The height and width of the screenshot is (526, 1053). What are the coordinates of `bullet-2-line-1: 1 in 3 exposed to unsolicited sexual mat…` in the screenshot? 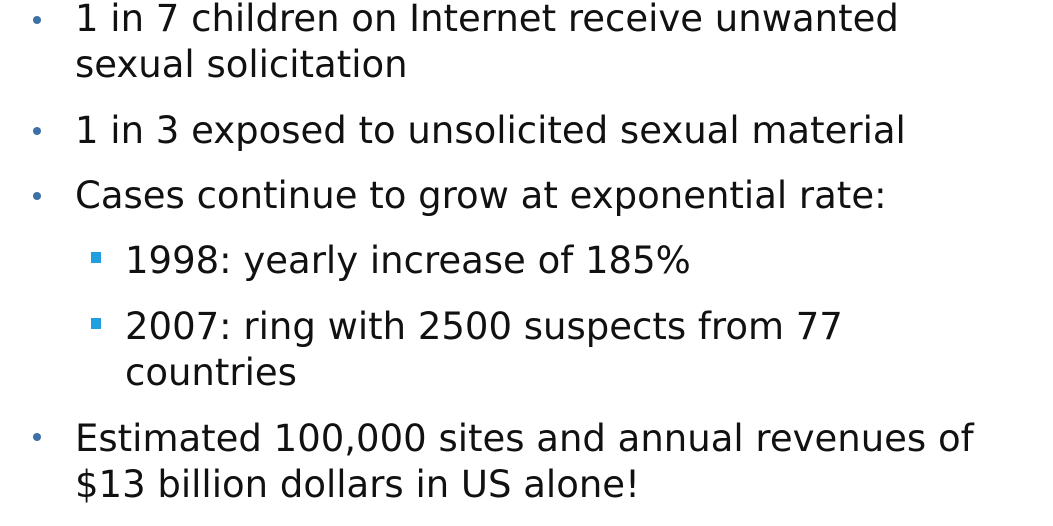 It's located at (490, 130).